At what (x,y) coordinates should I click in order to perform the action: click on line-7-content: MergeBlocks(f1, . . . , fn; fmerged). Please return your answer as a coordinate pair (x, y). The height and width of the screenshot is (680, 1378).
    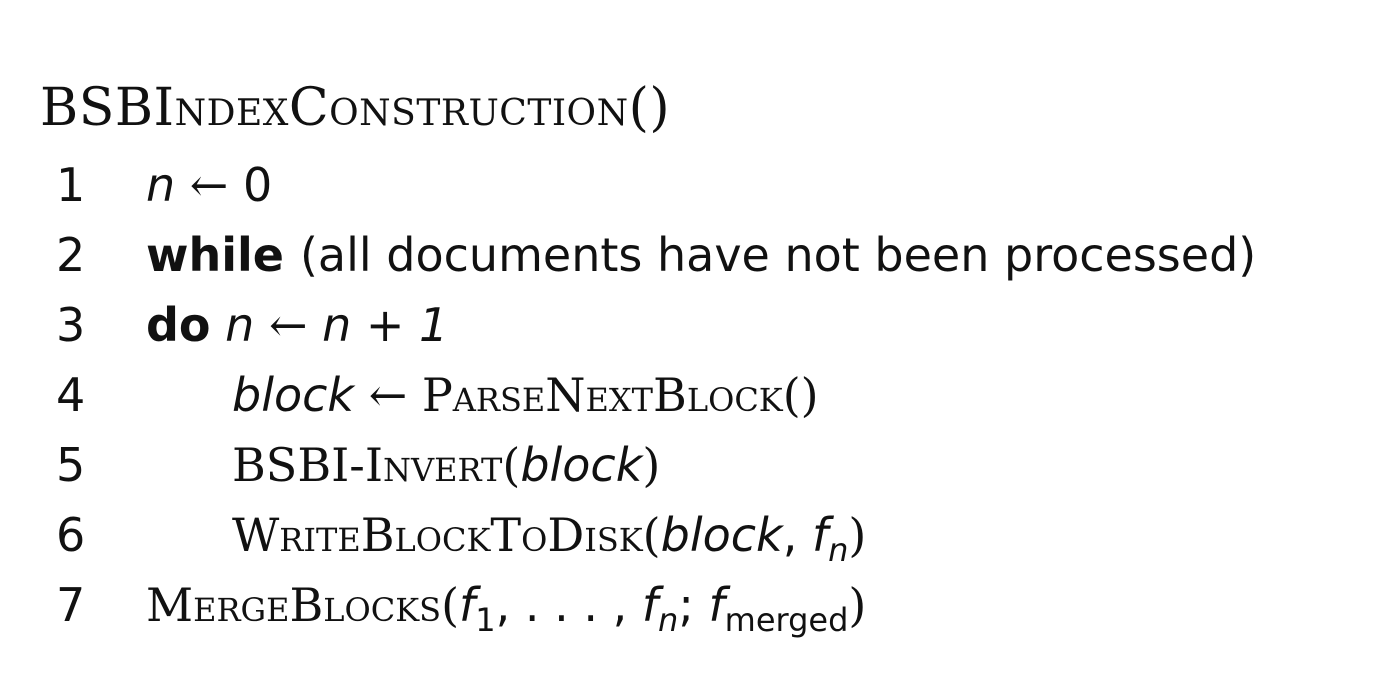
    Looking at the image, I should click on (506, 608).